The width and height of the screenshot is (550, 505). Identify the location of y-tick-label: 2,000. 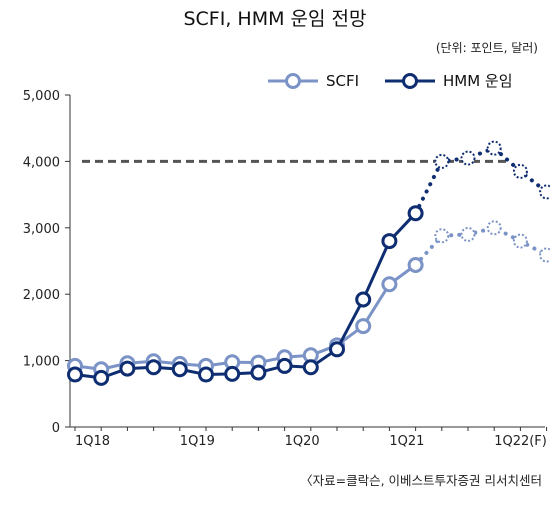
(41, 295).